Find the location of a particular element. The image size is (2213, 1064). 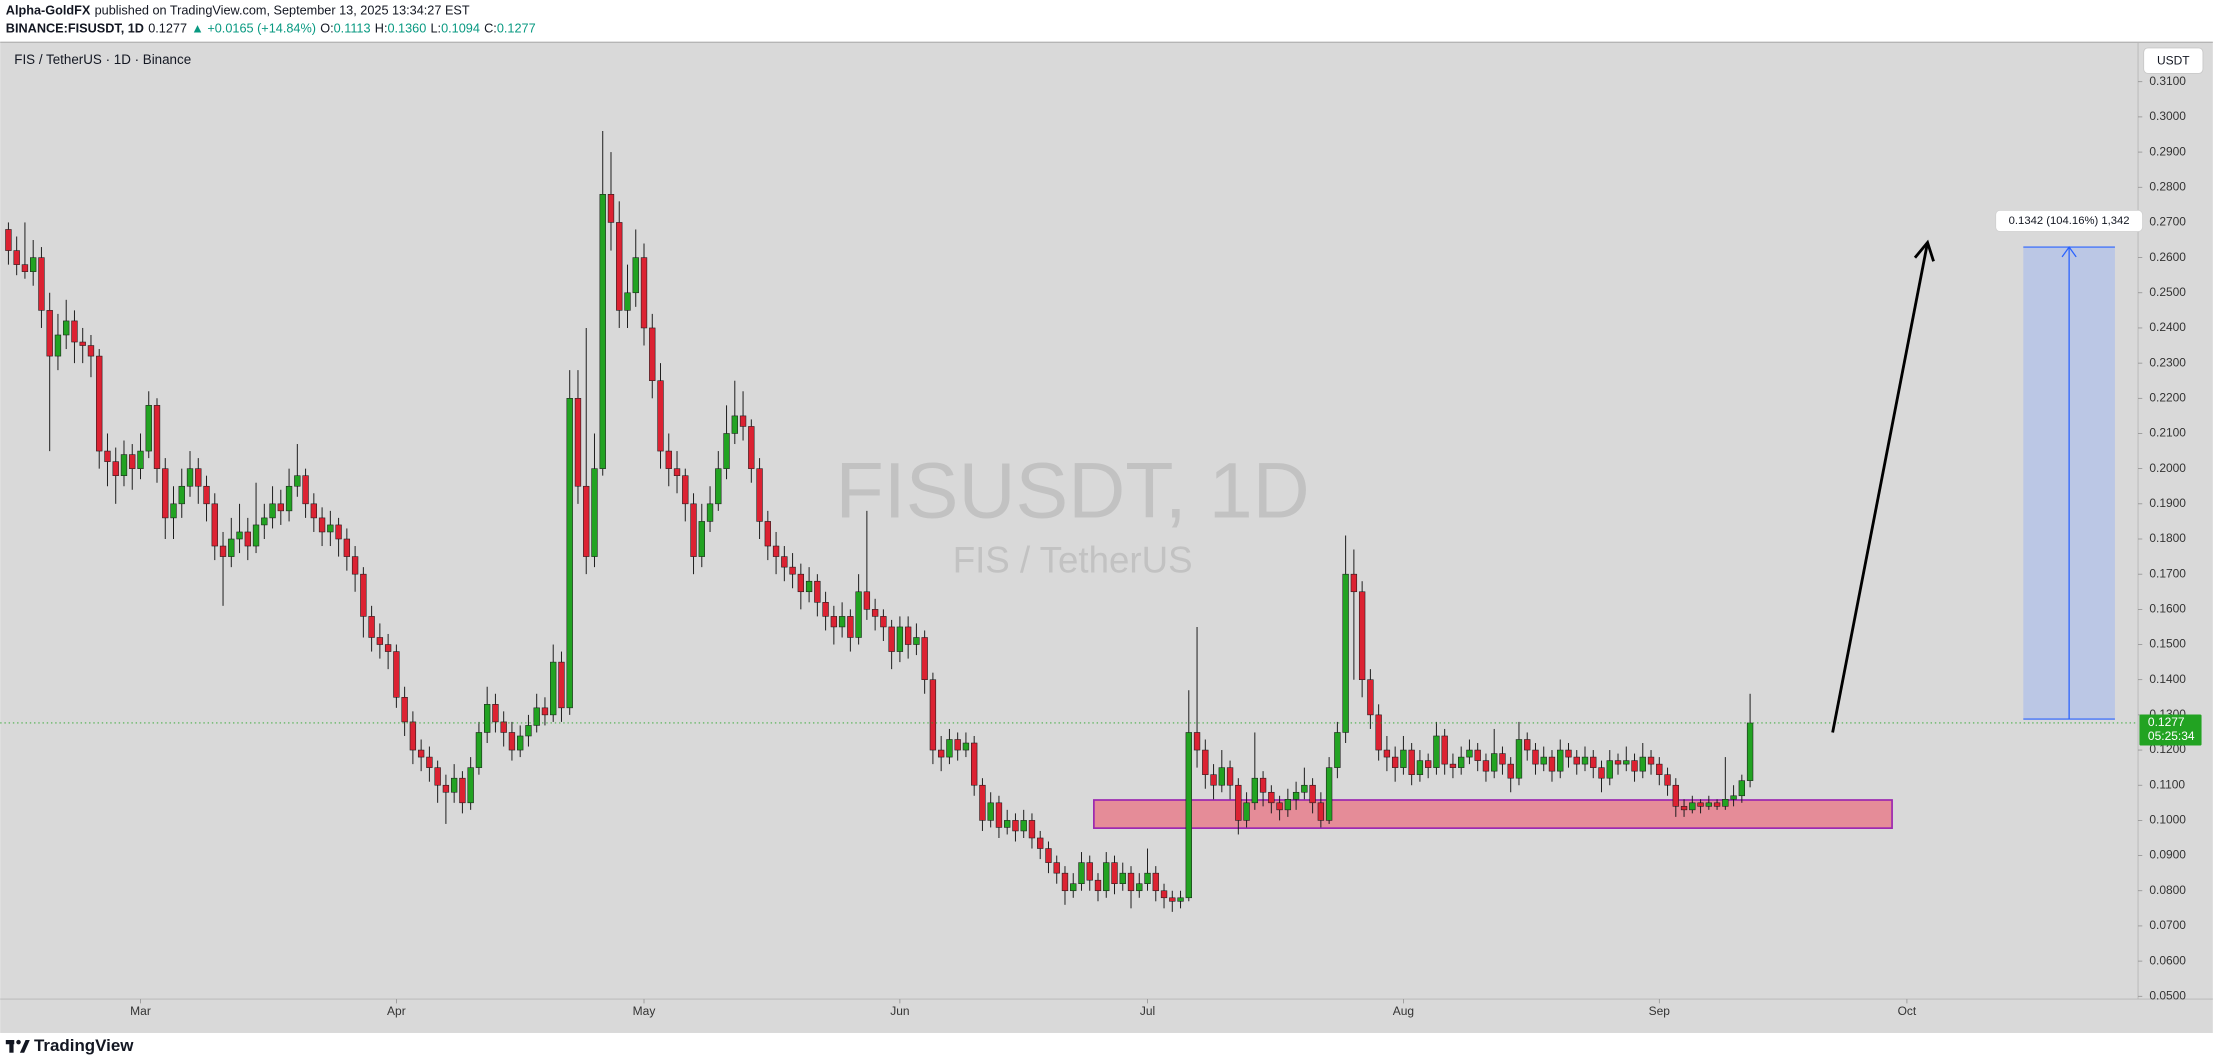

y-tick-label: 0.0900 is located at coordinates (2167, 855).